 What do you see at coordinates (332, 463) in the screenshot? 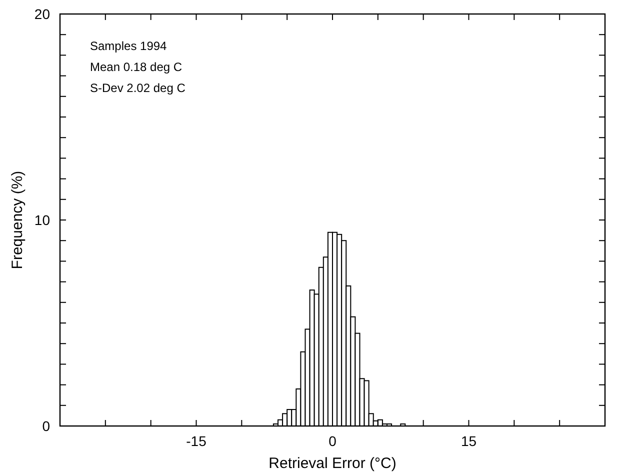
I see `x-axis-title: Retrieval Error (°C)` at bounding box center [332, 463].